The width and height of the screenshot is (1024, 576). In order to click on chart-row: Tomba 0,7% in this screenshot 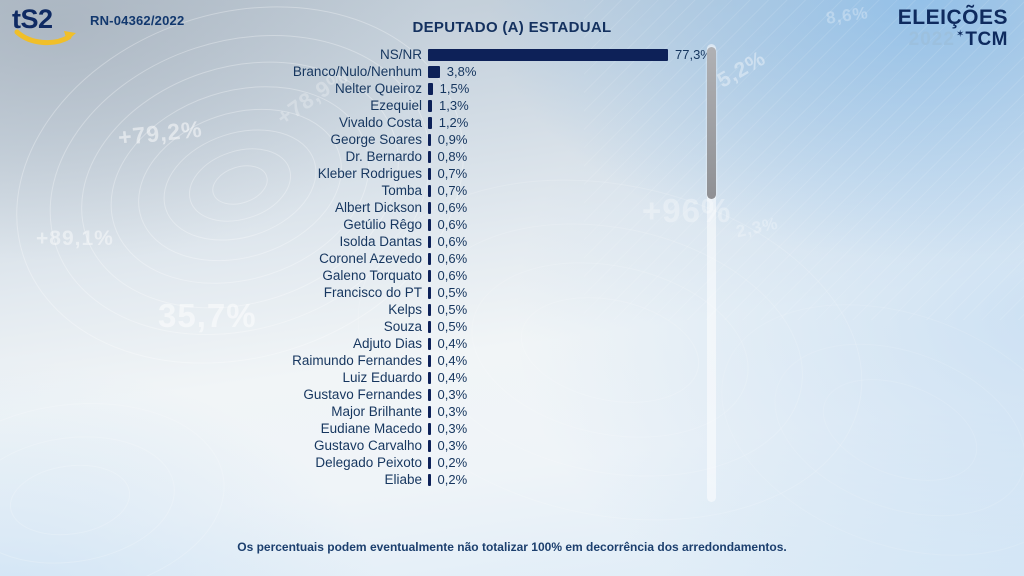, I will do `click(512, 190)`.